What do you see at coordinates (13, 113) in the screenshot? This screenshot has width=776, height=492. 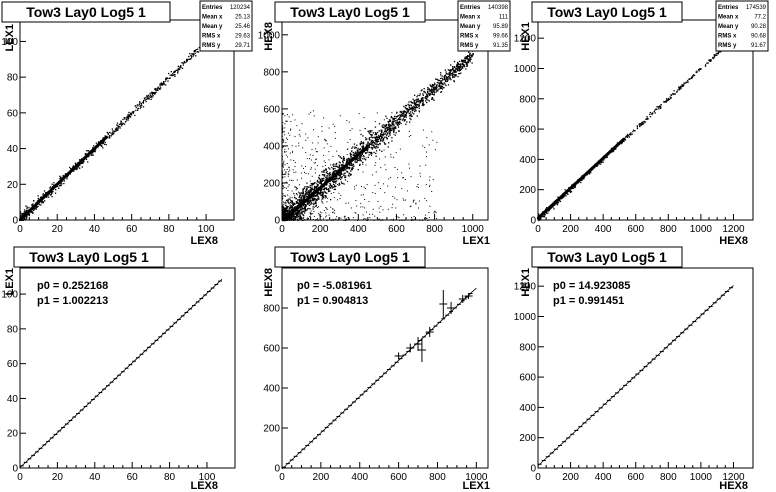 I see `y-tick-label: 60` at bounding box center [13, 113].